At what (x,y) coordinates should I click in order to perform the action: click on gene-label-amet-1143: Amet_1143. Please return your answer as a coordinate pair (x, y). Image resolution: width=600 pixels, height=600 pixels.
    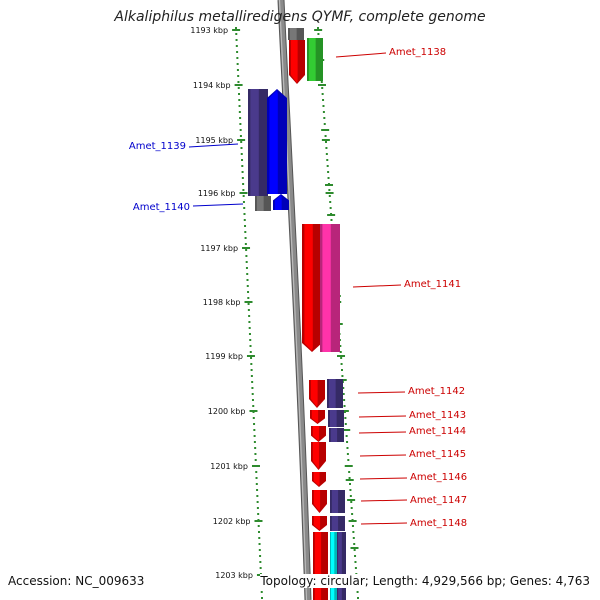
    Looking at the image, I should click on (412, 415).